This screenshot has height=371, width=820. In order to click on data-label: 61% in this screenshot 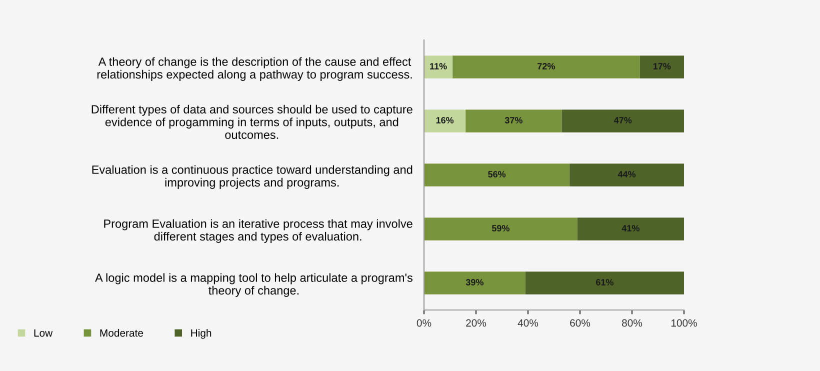, I will do `click(605, 282)`.